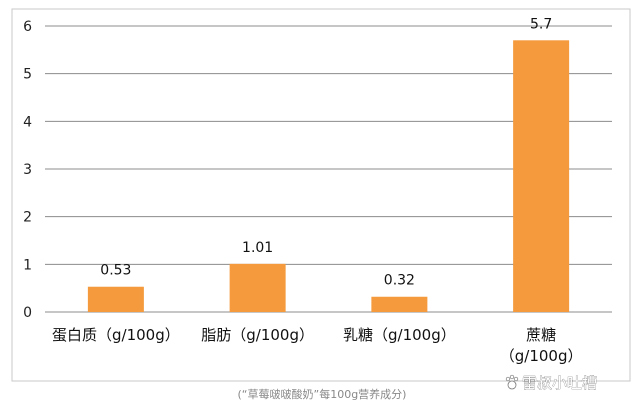  What do you see at coordinates (27, 75) in the screenshot?
I see `y-tick-label: 5` at bounding box center [27, 75].